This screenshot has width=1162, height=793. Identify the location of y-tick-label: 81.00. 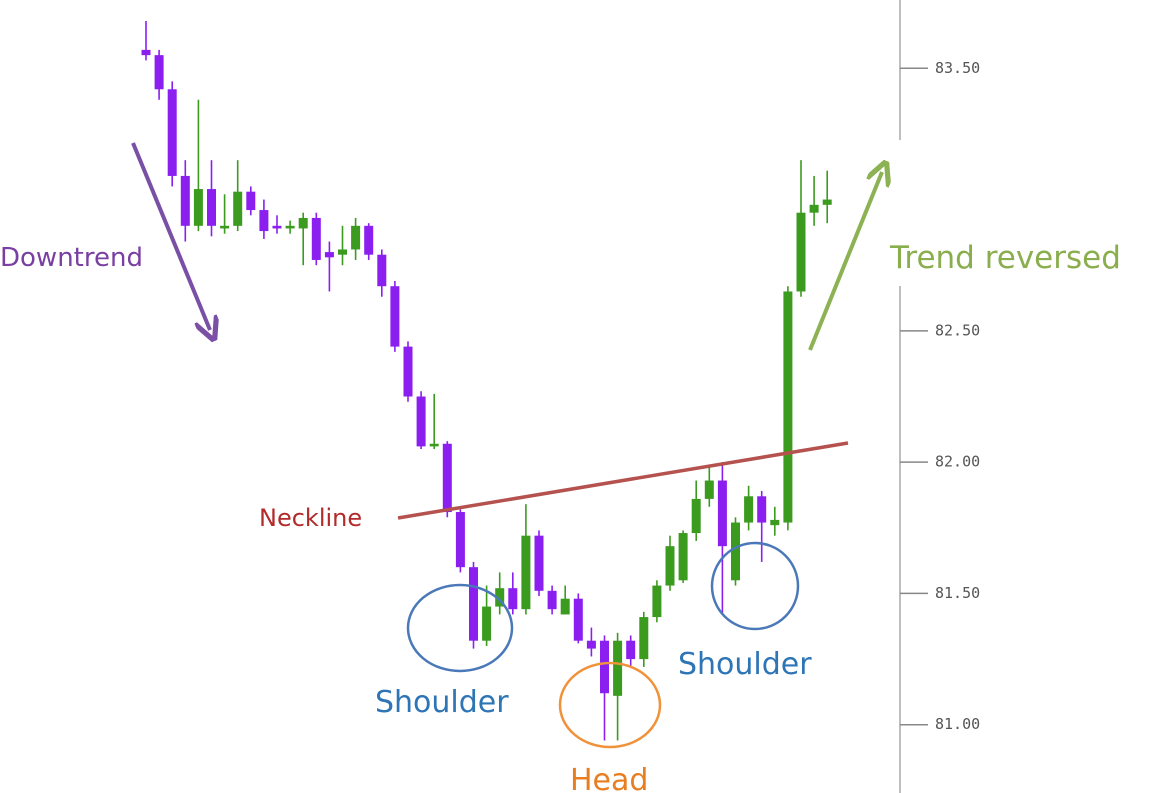
(957, 724).